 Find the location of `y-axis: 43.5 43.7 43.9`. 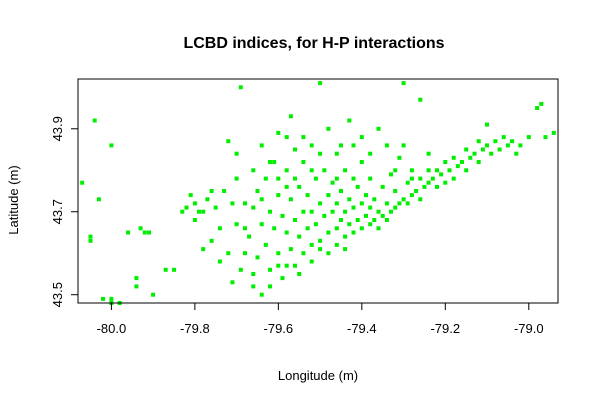

y-axis: 43.5 43.7 43.9 is located at coordinates (64, 211).